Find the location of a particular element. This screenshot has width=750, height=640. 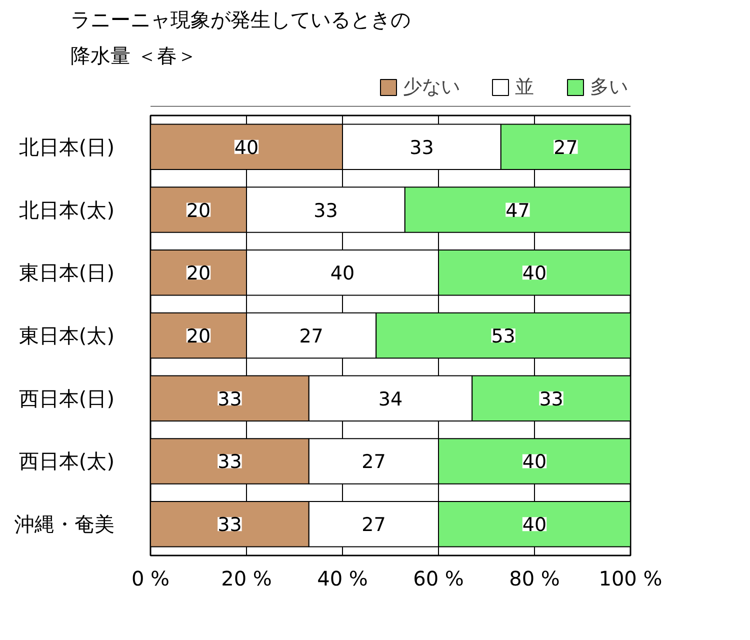

y-tick-label: 西日本(太) is located at coordinates (66, 461).